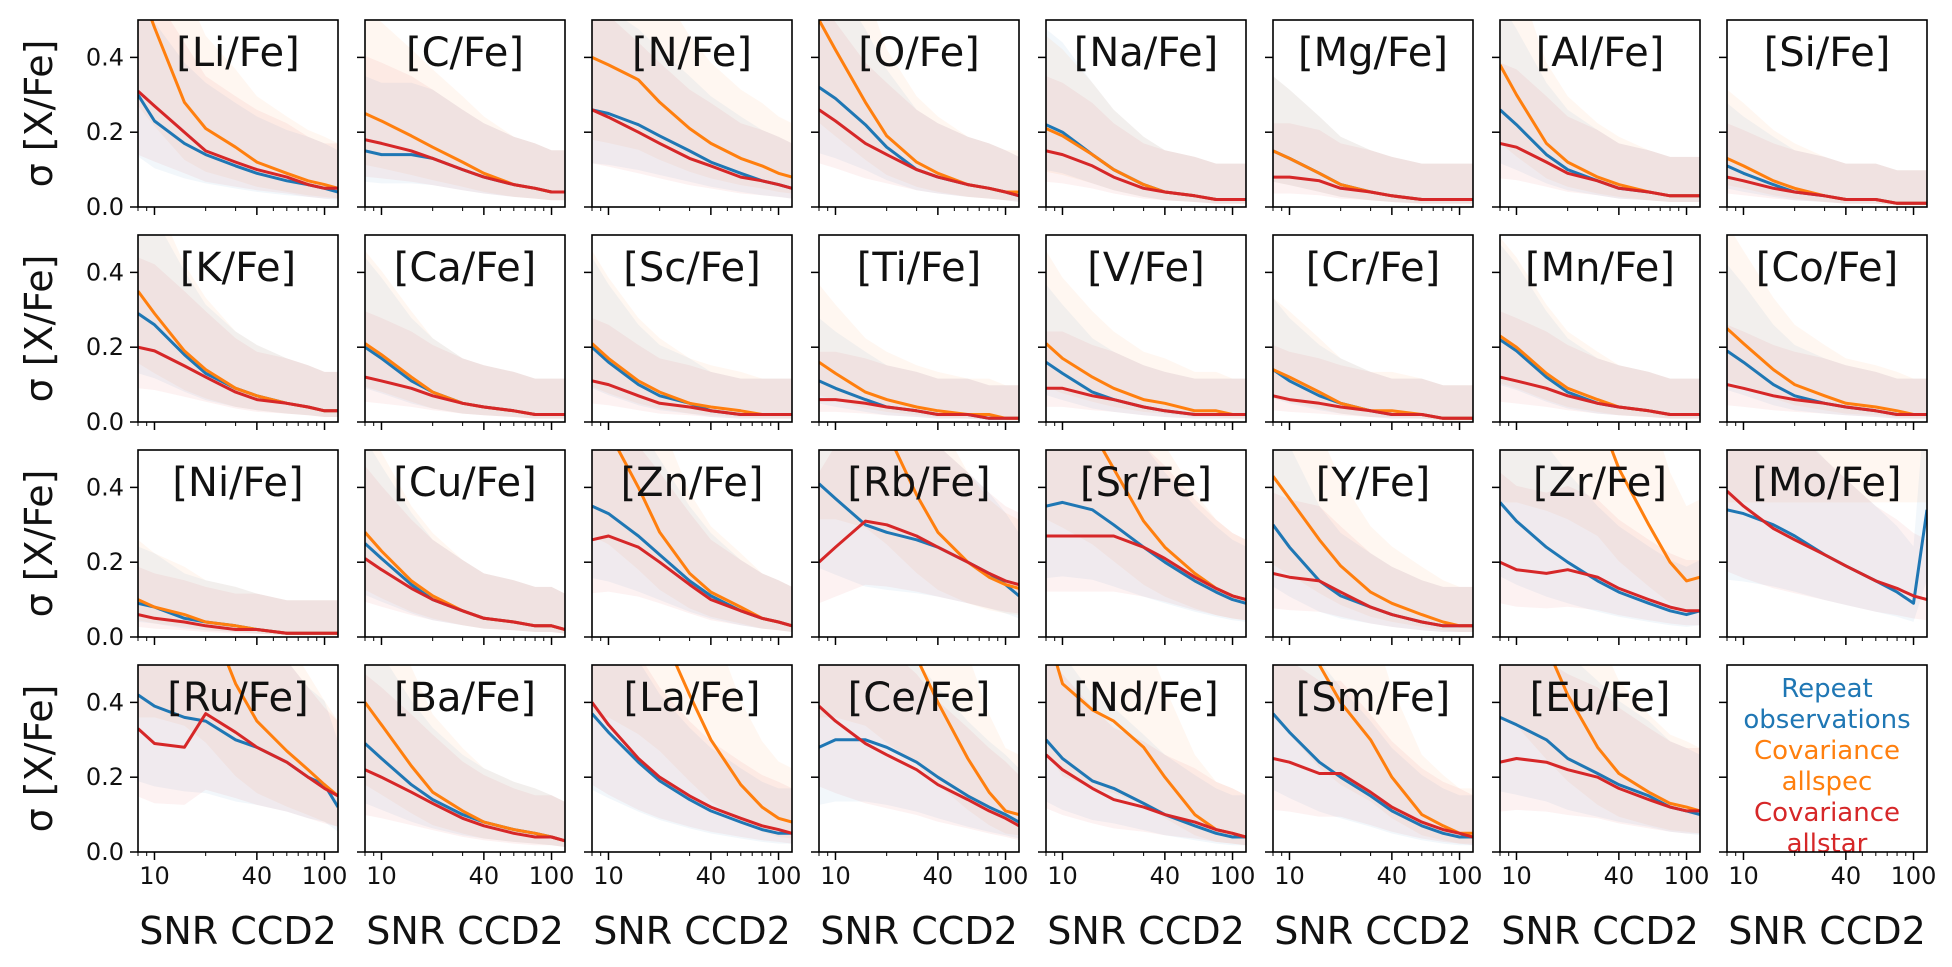 This screenshot has width=1952, height=967. I want to click on panel: [La/Fe] 10 40 100 SNR CCD2, so click(693, 808).